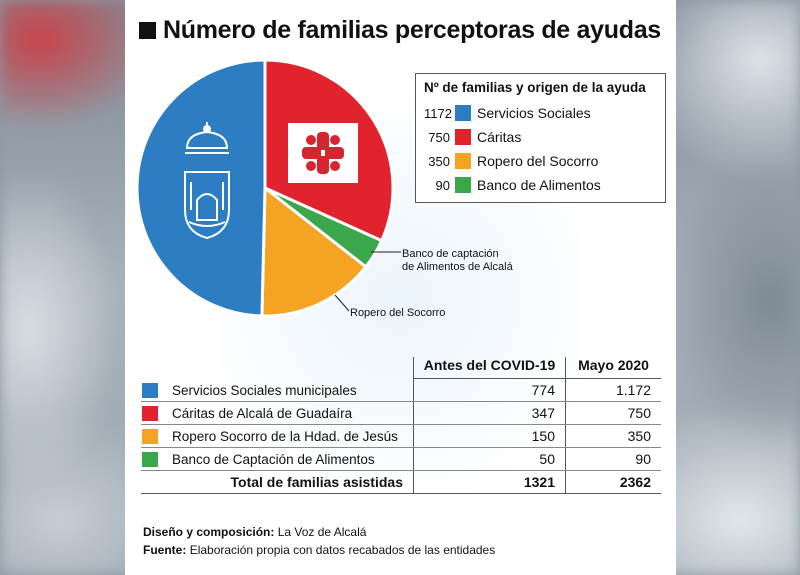  Describe the element at coordinates (613, 390) in the screenshot. I see `cell-may: 1.172` at that location.